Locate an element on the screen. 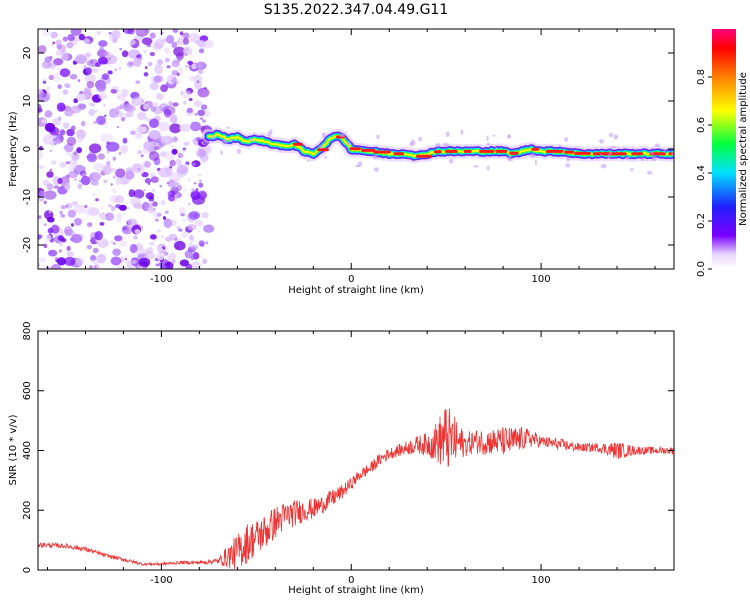 The width and height of the screenshot is (750, 600). spectrogram-ytick-label: 20 is located at coordinates (27, 53).